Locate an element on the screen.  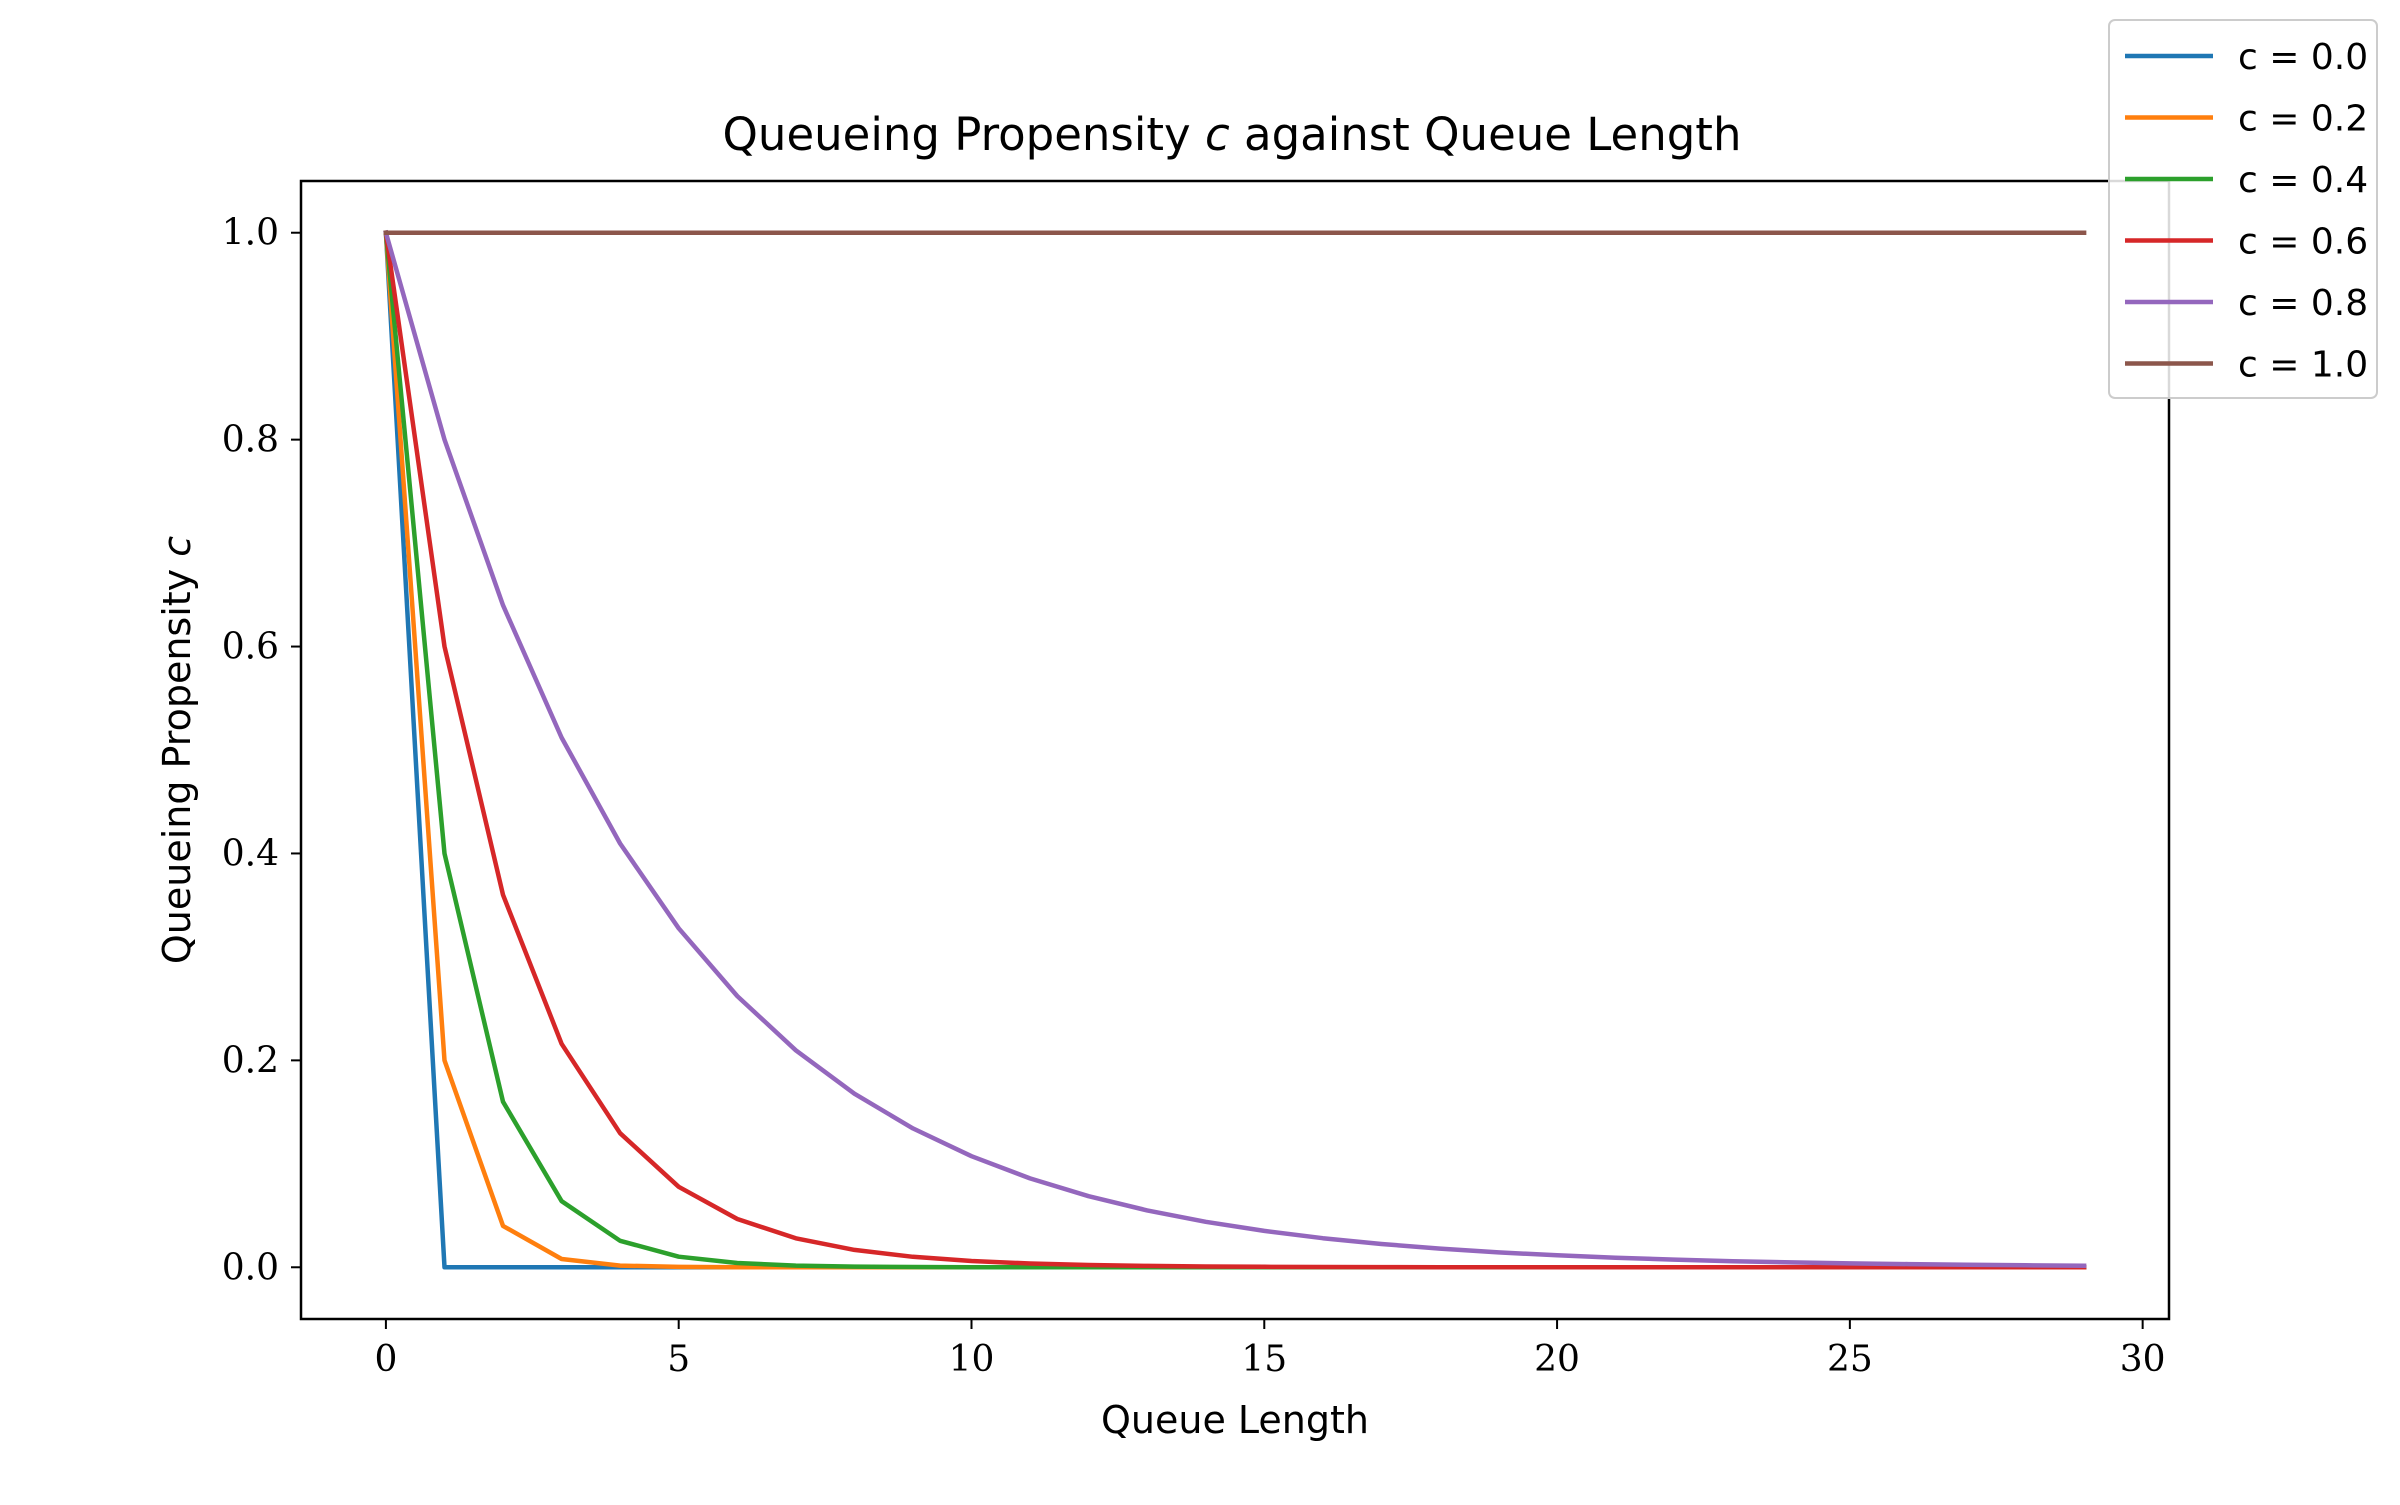
legend-label: c = 0.4 is located at coordinates (2303, 180).